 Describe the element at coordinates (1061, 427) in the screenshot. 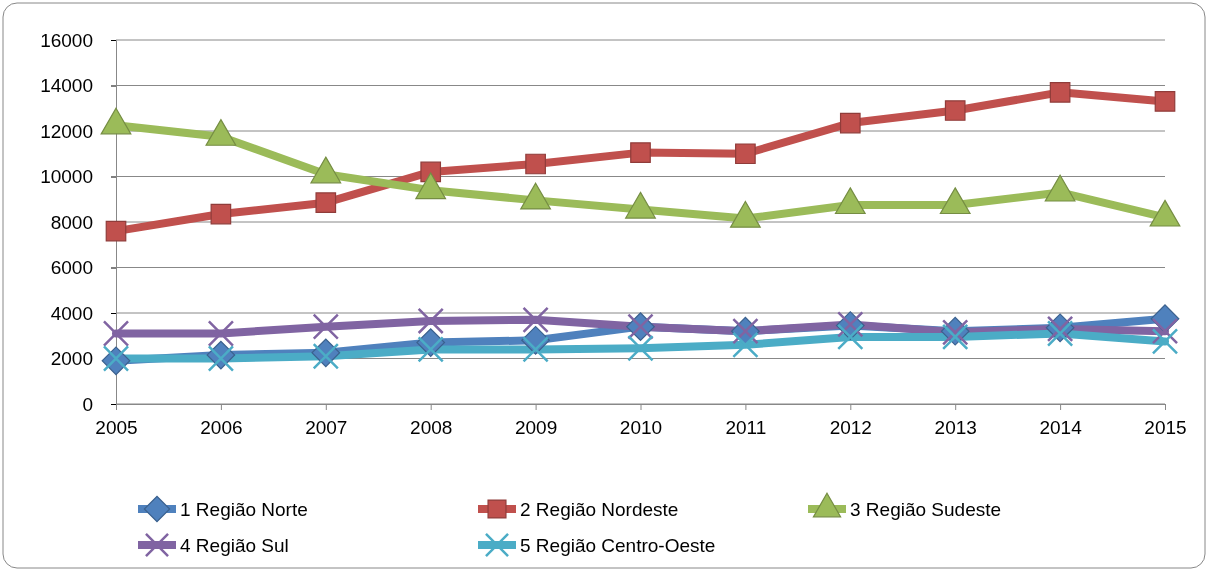

I see `x-tick-label: 2014` at that location.